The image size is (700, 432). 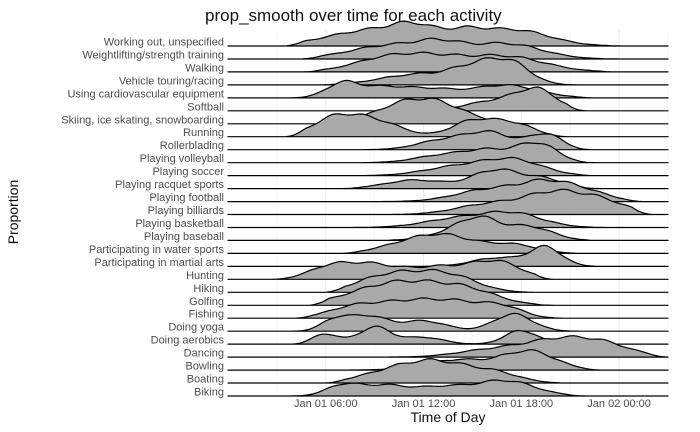 I want to click on ridge-bowling, so click(x=448, y=360).